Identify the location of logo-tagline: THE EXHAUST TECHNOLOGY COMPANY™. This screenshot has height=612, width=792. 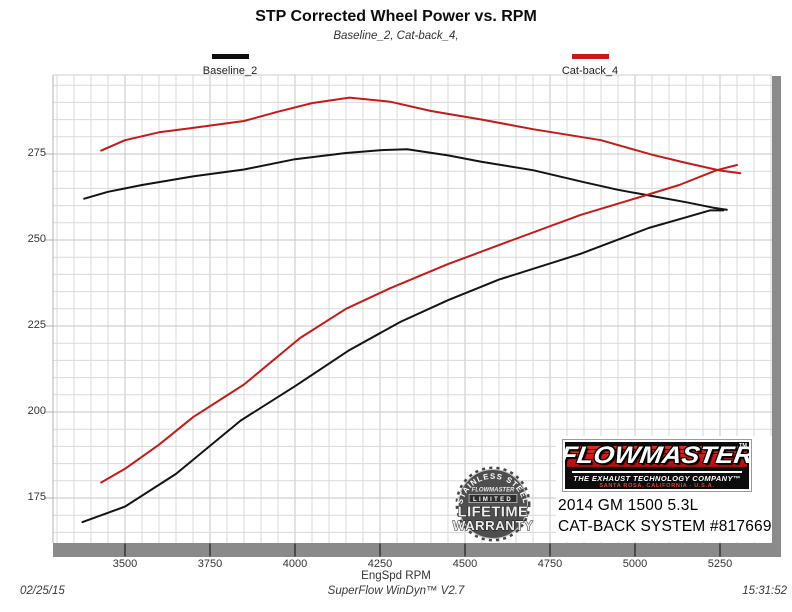
(657, 478).